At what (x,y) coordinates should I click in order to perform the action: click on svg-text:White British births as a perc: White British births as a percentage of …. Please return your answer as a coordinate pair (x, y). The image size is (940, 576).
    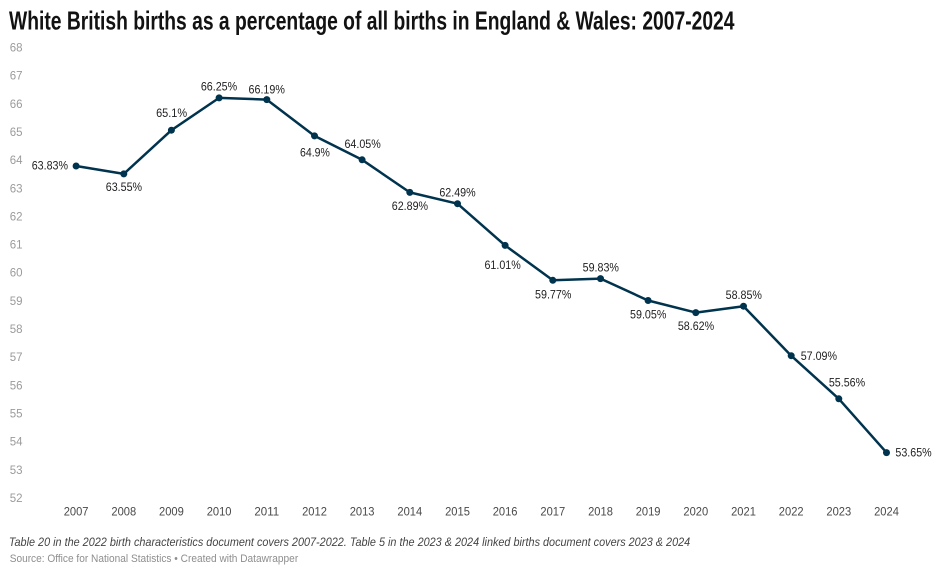
    Looking at the image, I should click on (372, 21).